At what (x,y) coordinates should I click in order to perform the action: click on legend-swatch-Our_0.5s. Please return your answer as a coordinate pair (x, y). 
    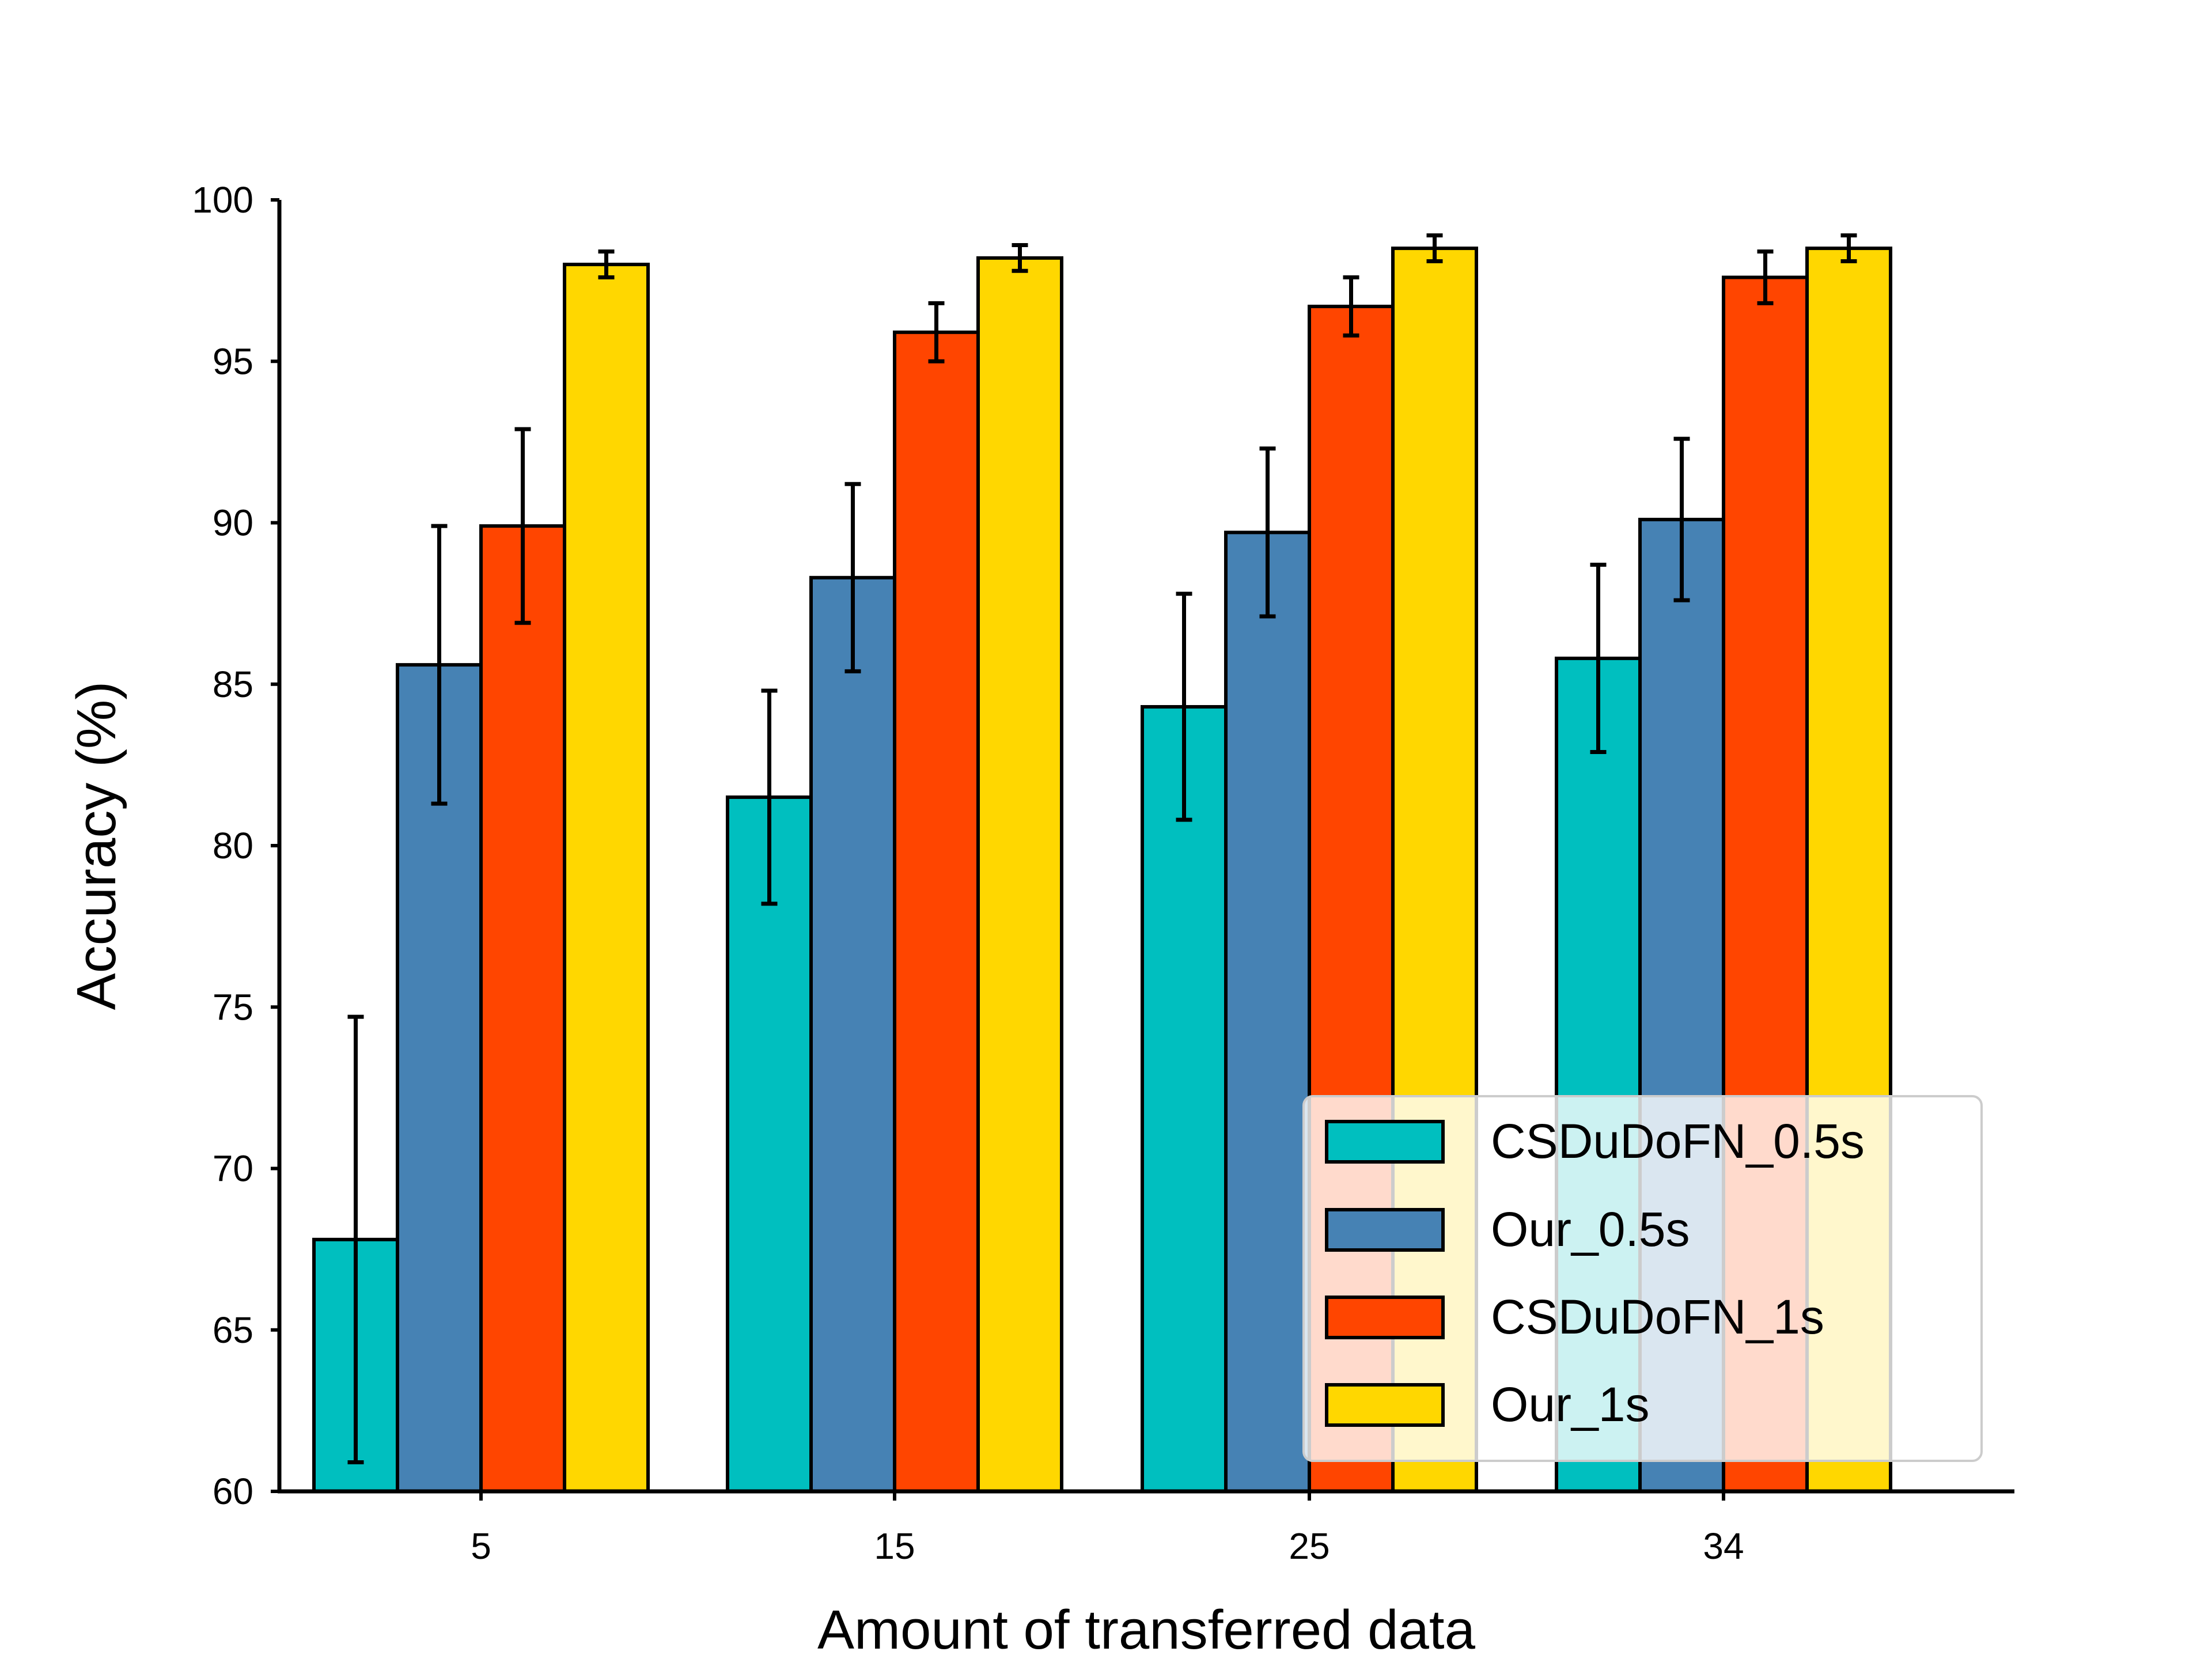
    Looking at the image, I should click on (1385, 1230).